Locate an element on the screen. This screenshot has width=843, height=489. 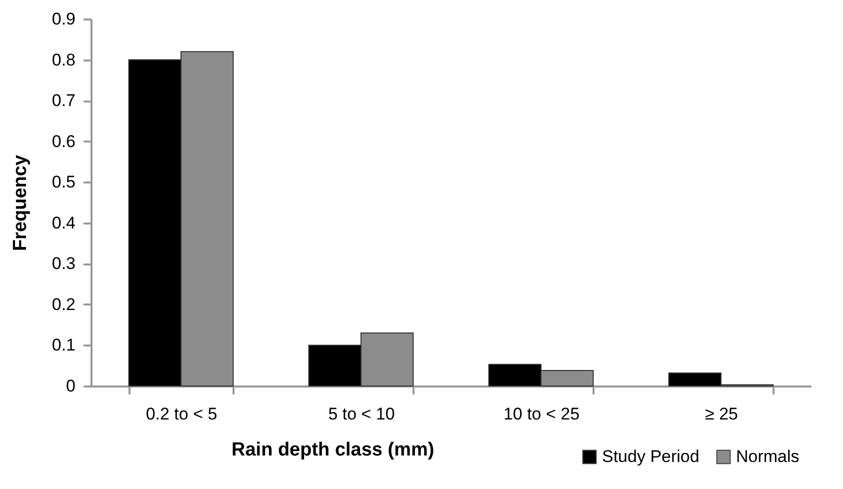
y-tick-label: 0 is located at coordinates (71, 386).